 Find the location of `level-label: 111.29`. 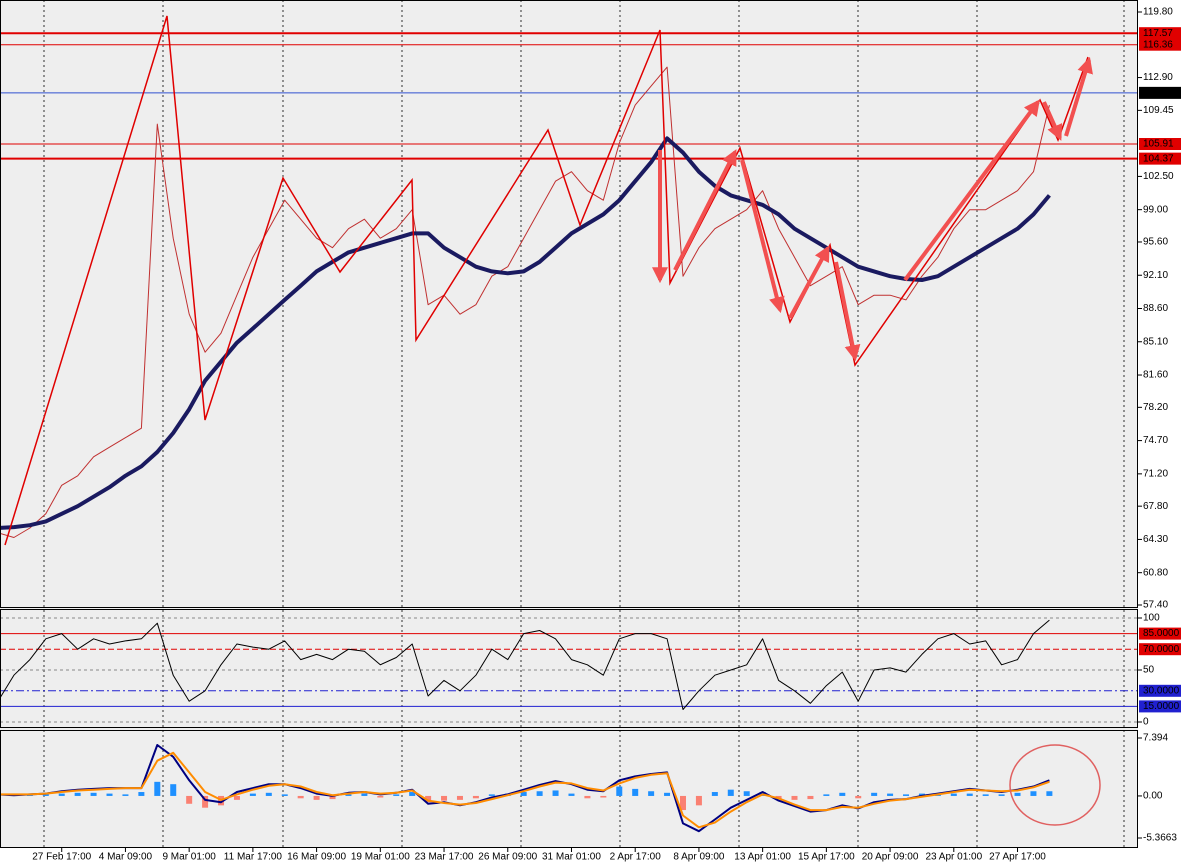

level-label: 111.29 is located at coordinates (1158, 93).